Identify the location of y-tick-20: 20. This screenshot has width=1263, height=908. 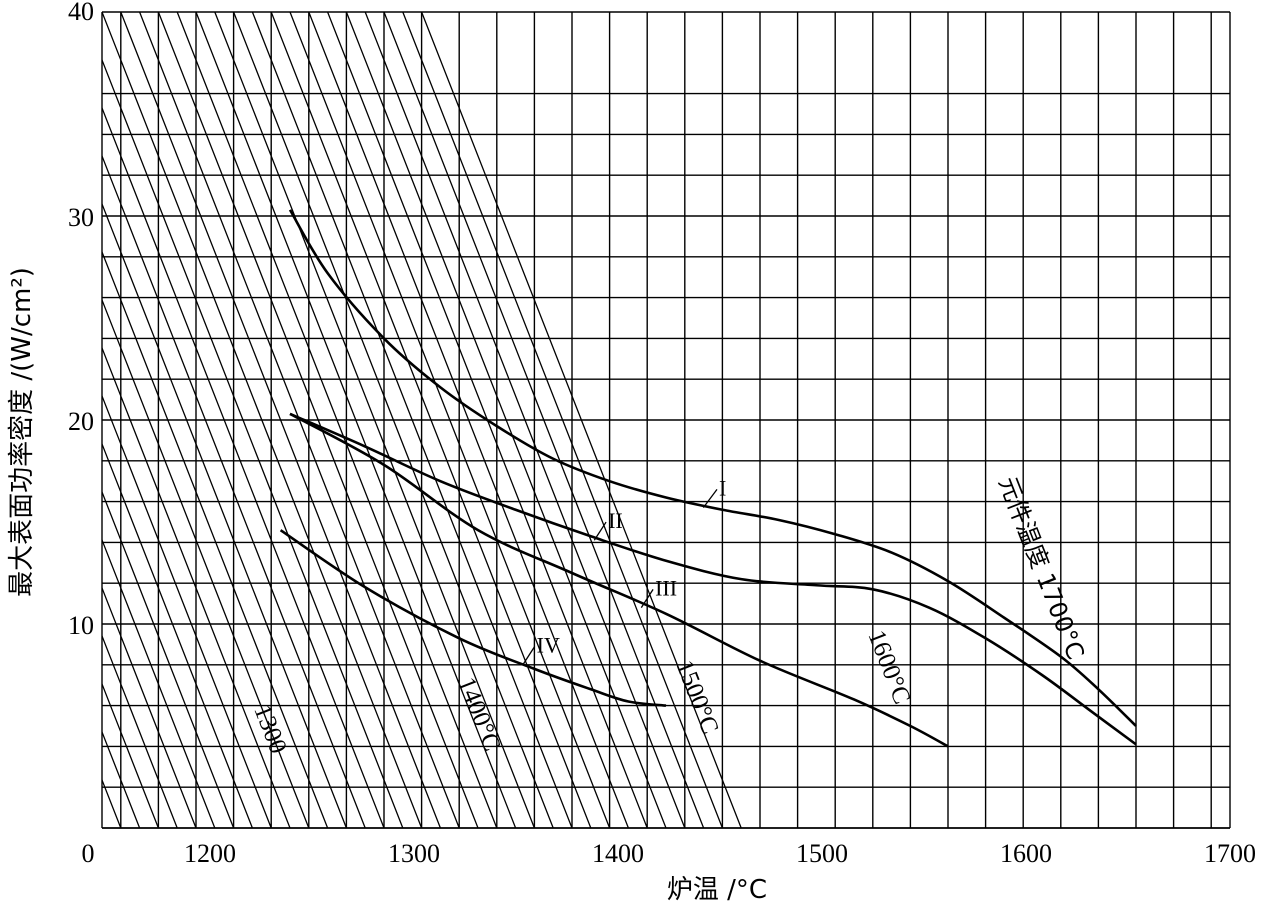
(81, 421).